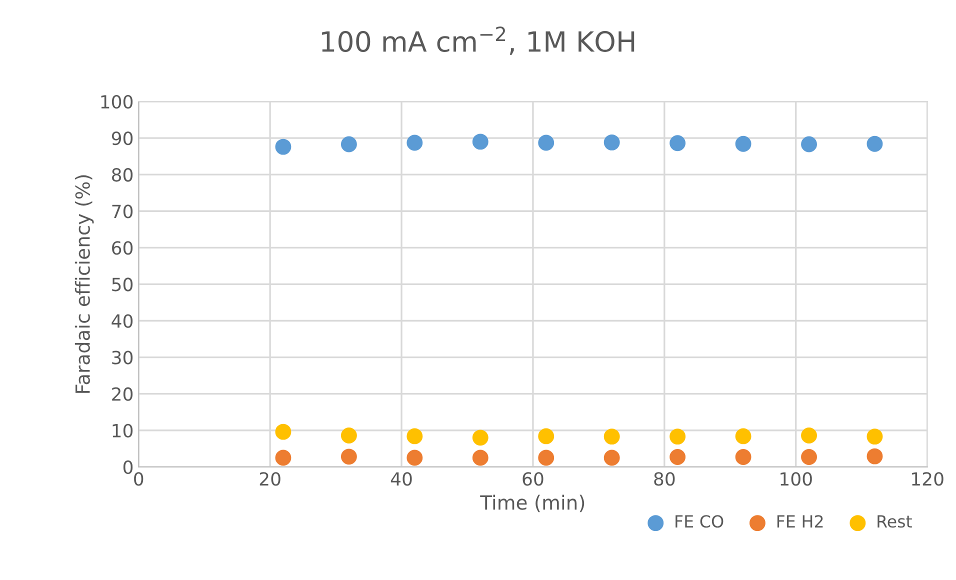 This screenshot has width=956, height=580. What do you see at coordinates (700, 521) in the screenshot?
I see `legend-label: FE CO` at bounding box center [700, 521].